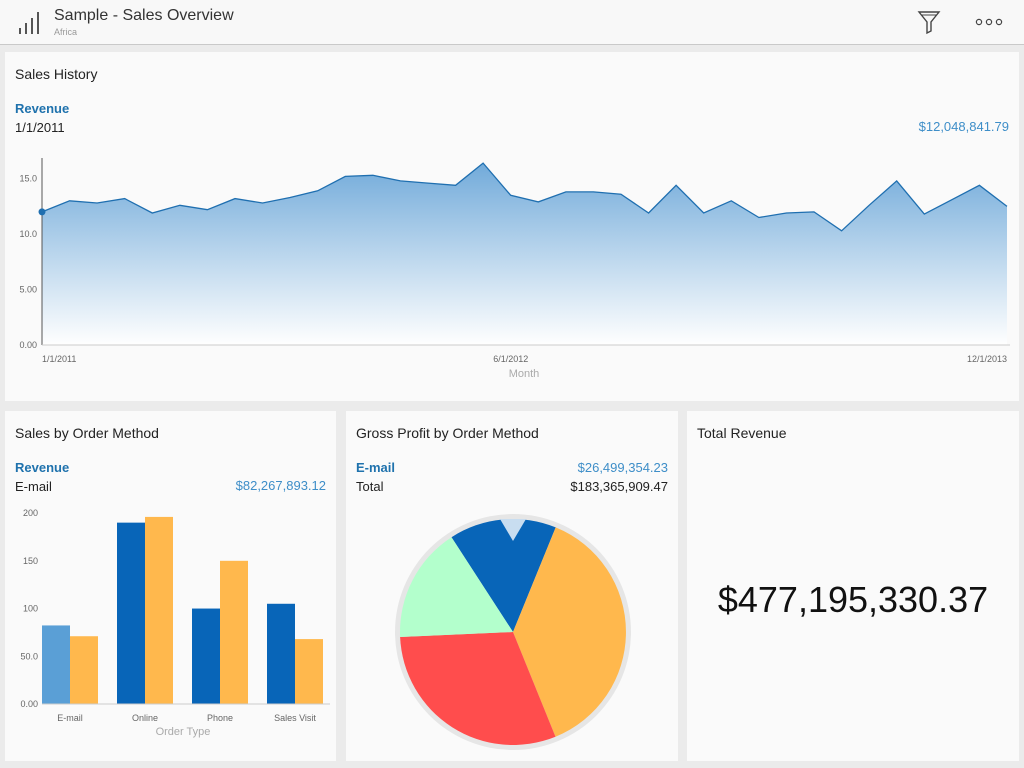  What do you see at coordinates (28, 179) in the screenshot?
I see `y-tick-label: 15.0` at bounding box center [28, 179].